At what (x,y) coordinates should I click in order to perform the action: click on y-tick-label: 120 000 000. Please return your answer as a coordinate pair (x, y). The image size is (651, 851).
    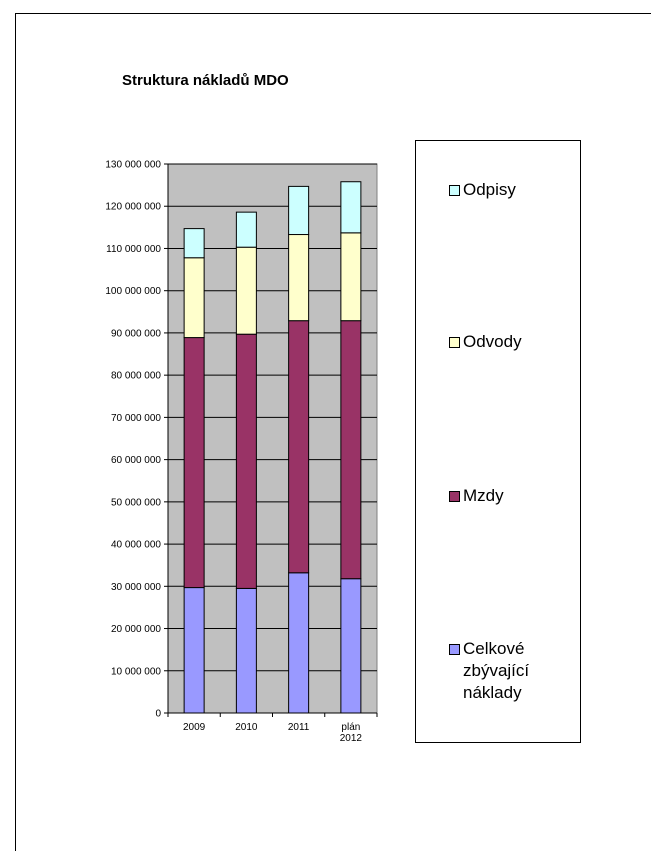
    Looking at the image, I should click on (133, 207).